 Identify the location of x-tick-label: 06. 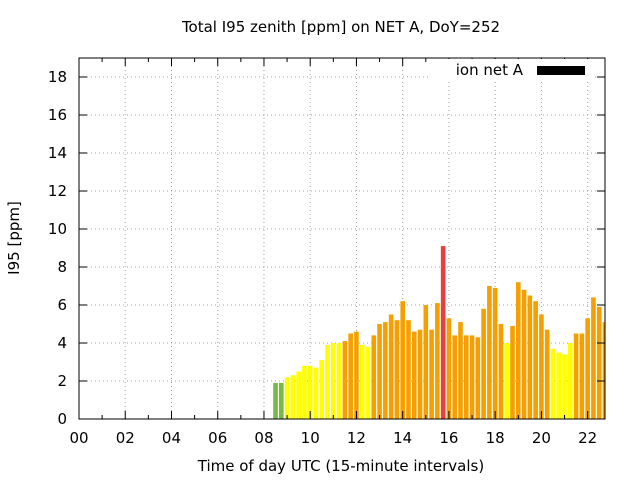
(217, 438).